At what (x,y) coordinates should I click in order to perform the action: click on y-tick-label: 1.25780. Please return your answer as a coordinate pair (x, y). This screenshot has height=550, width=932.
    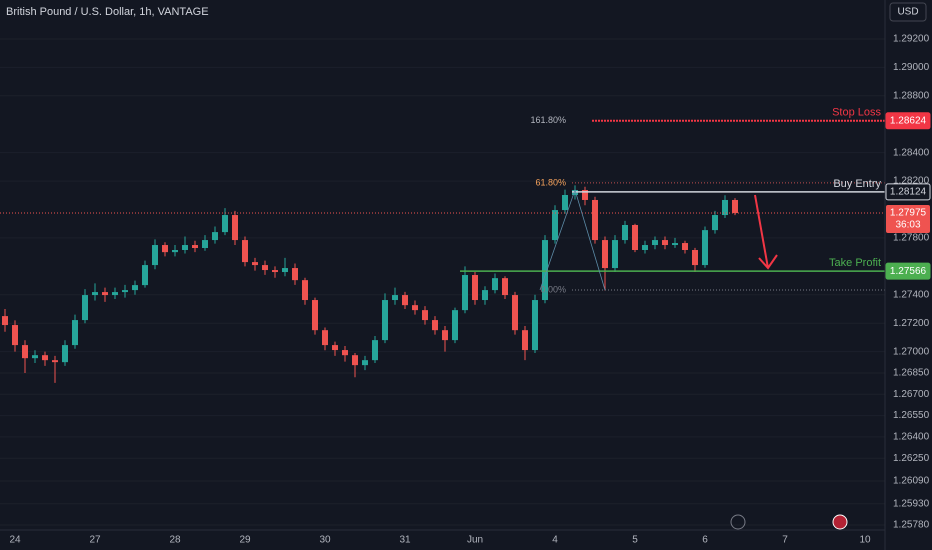
    Looking at the image, I should click on (911, 525).